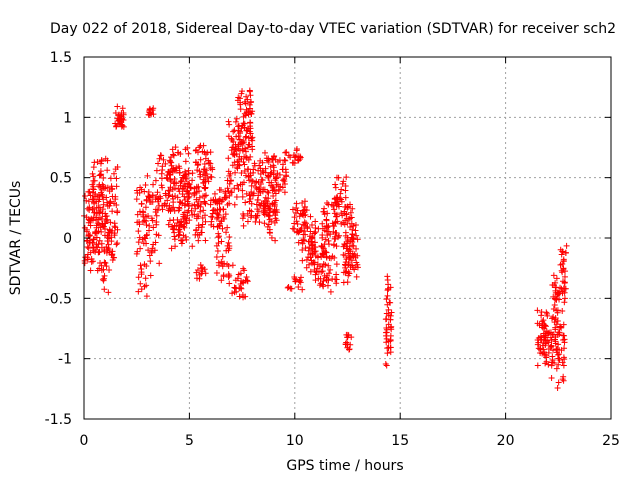  What do you see at coordinates (58, 420) in the screenshot?
I see `y-tick-label: -1.5` at bounding box center [58, 420].